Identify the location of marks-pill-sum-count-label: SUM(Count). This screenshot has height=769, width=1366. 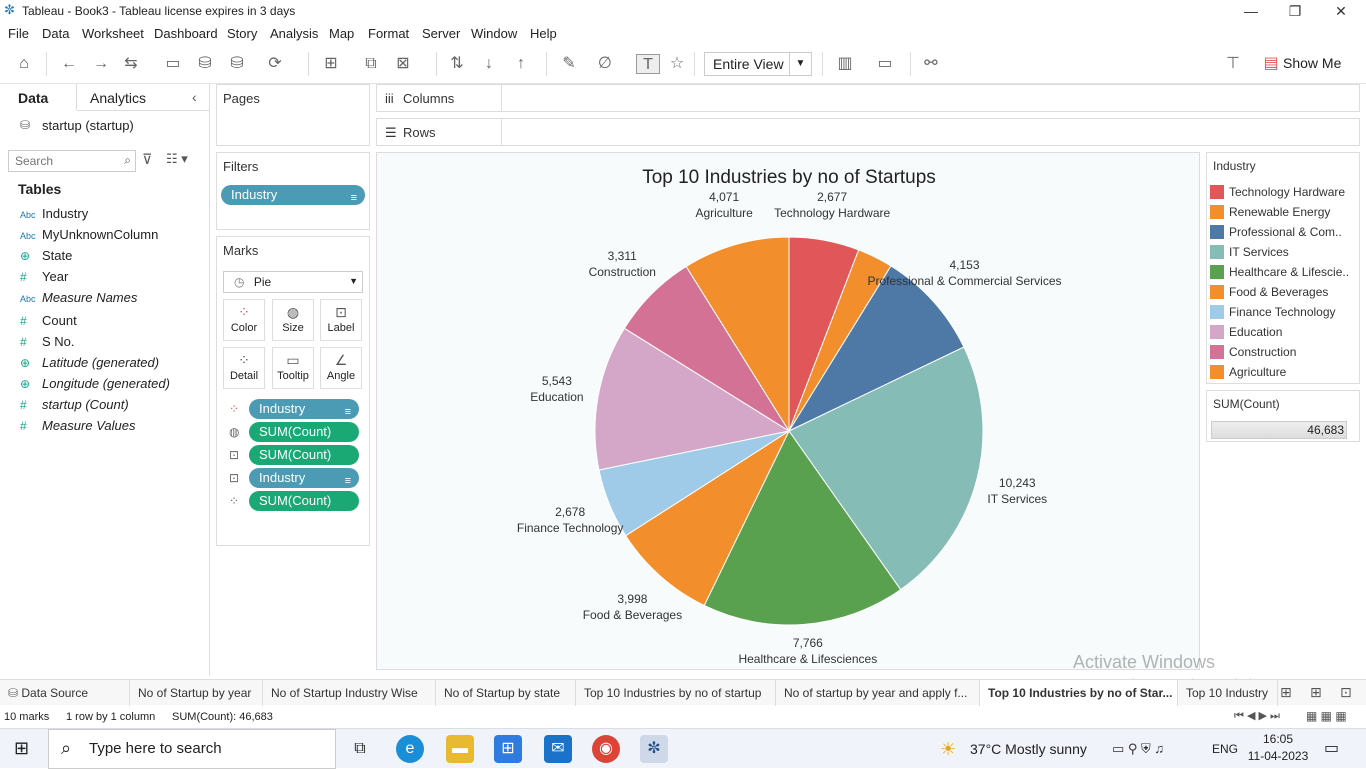
(304, 455).